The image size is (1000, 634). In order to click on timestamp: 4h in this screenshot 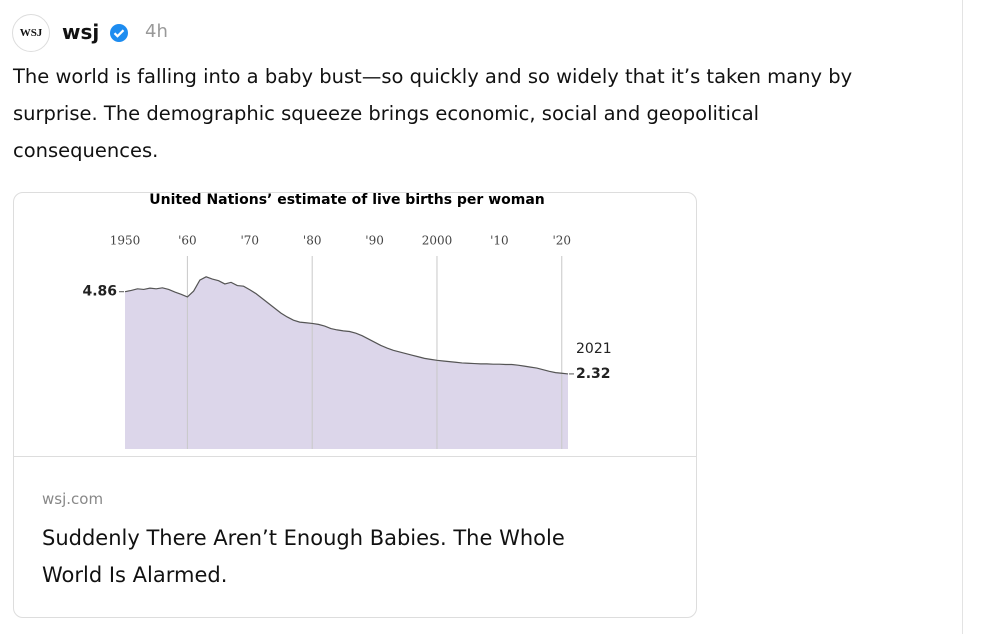, I will do `click(156, 31)`.